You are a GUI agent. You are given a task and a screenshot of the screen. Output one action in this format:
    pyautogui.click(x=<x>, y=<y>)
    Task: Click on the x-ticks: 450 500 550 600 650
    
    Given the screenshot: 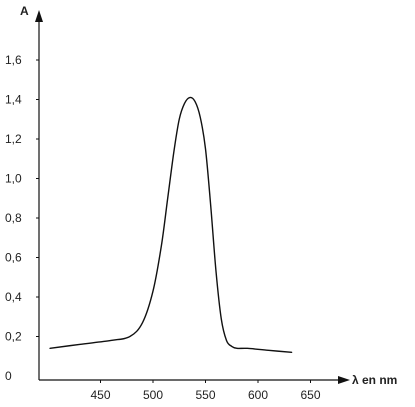 What is the action you would take?
    pyautogui.click(x=205, y=391)
    